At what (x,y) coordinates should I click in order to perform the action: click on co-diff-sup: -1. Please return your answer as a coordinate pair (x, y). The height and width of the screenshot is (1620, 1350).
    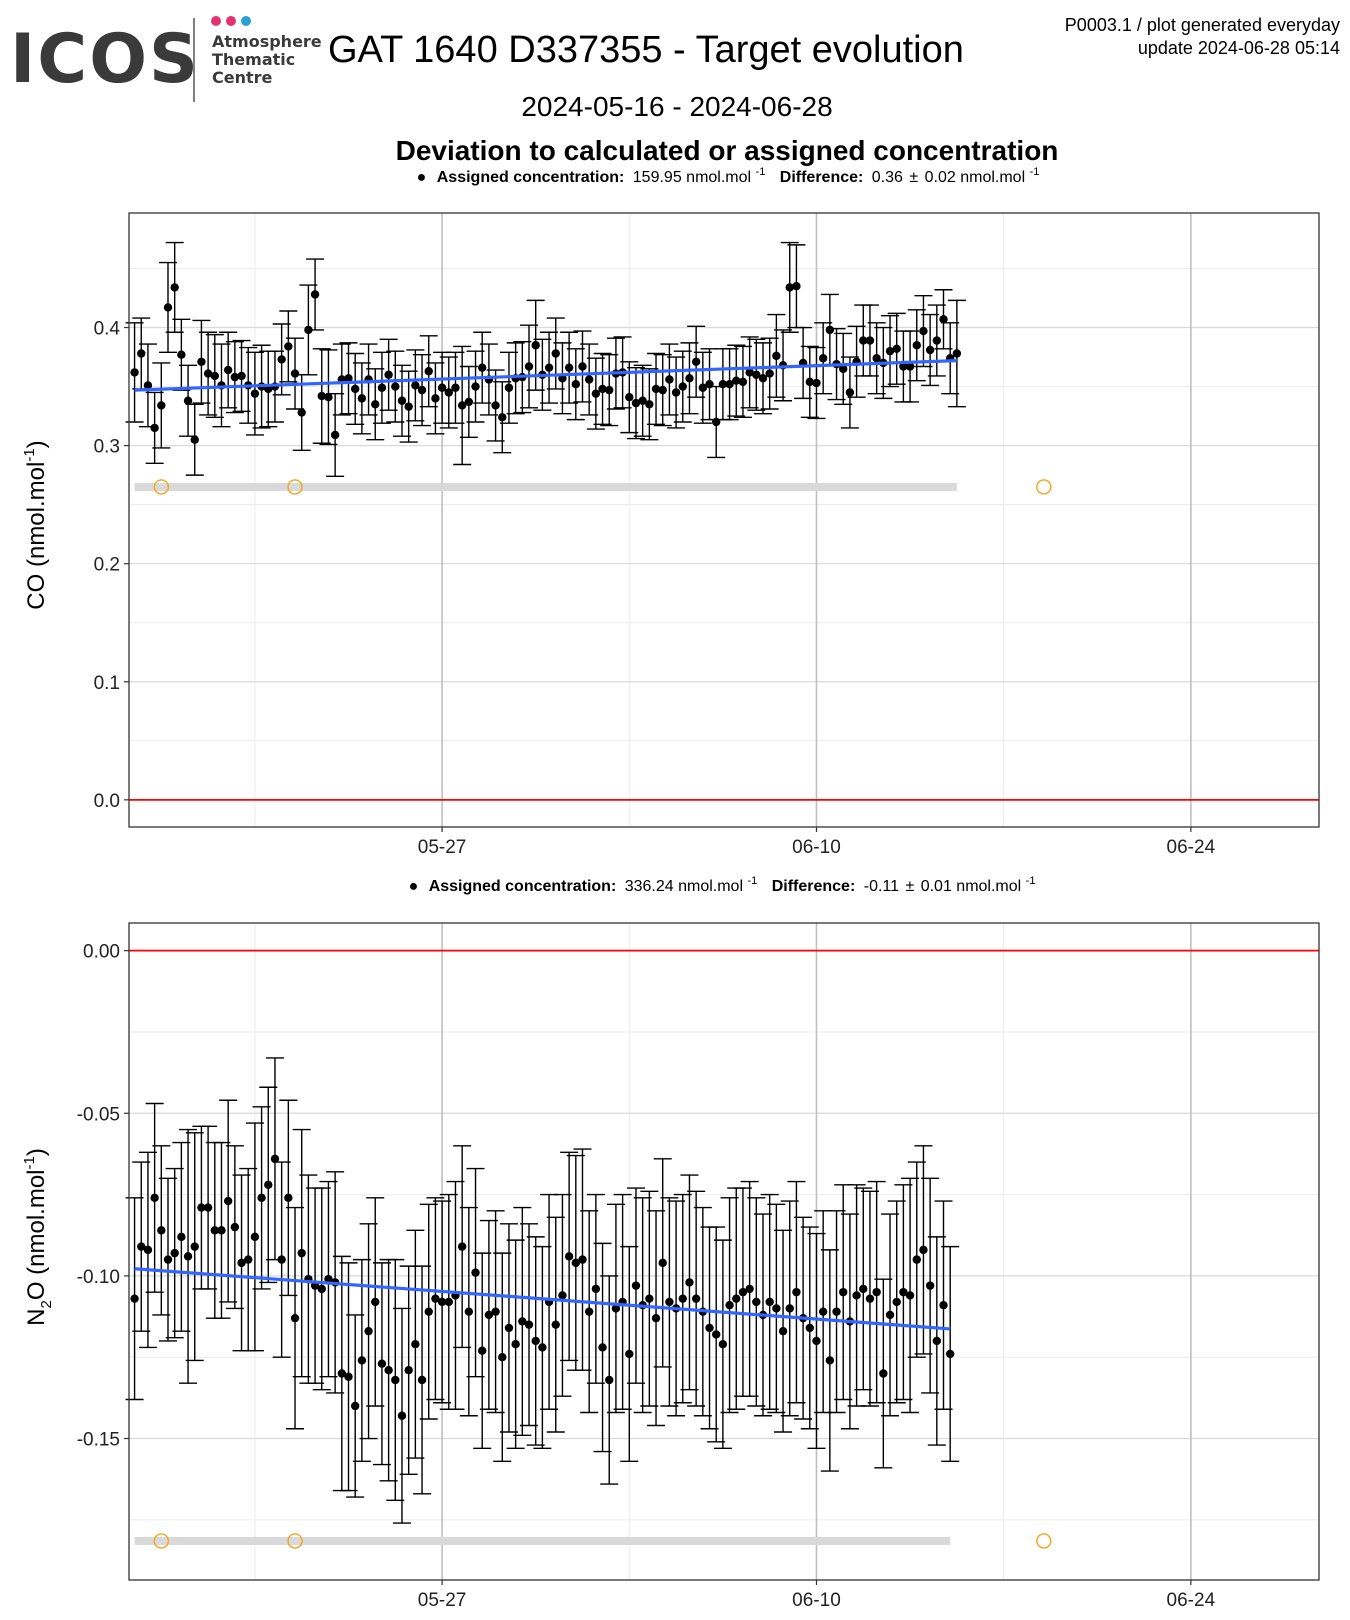
    Looking at the image, I should click on (1035, 172).